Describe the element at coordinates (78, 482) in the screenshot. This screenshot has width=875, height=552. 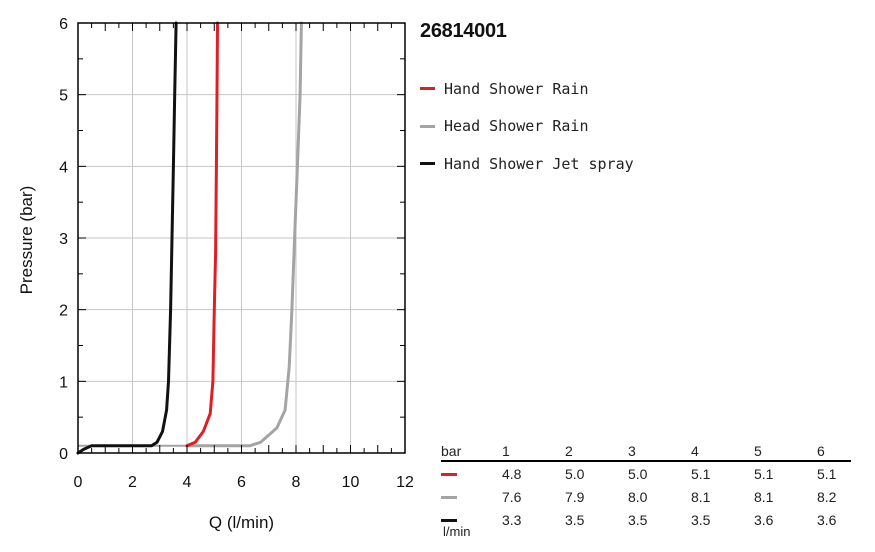
I see `x-tick-label: 0` at that location.